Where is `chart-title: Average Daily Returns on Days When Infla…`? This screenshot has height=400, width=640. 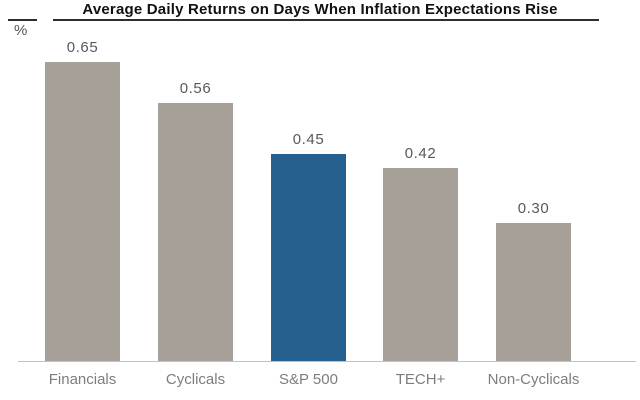 chart-title: Average Daily Returns on Days When Infla… is located at coordinates (320, 9).